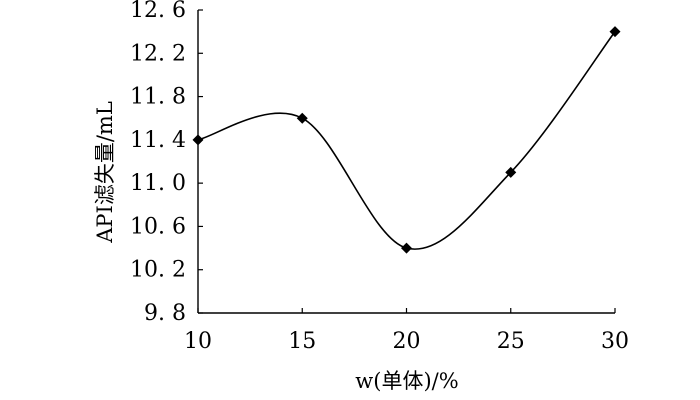 This screenshot has height=400, width=700. Describe the element at coordinates (158, 183) in the screenshot. I see `y-tick-label: 11. 0` at that location.